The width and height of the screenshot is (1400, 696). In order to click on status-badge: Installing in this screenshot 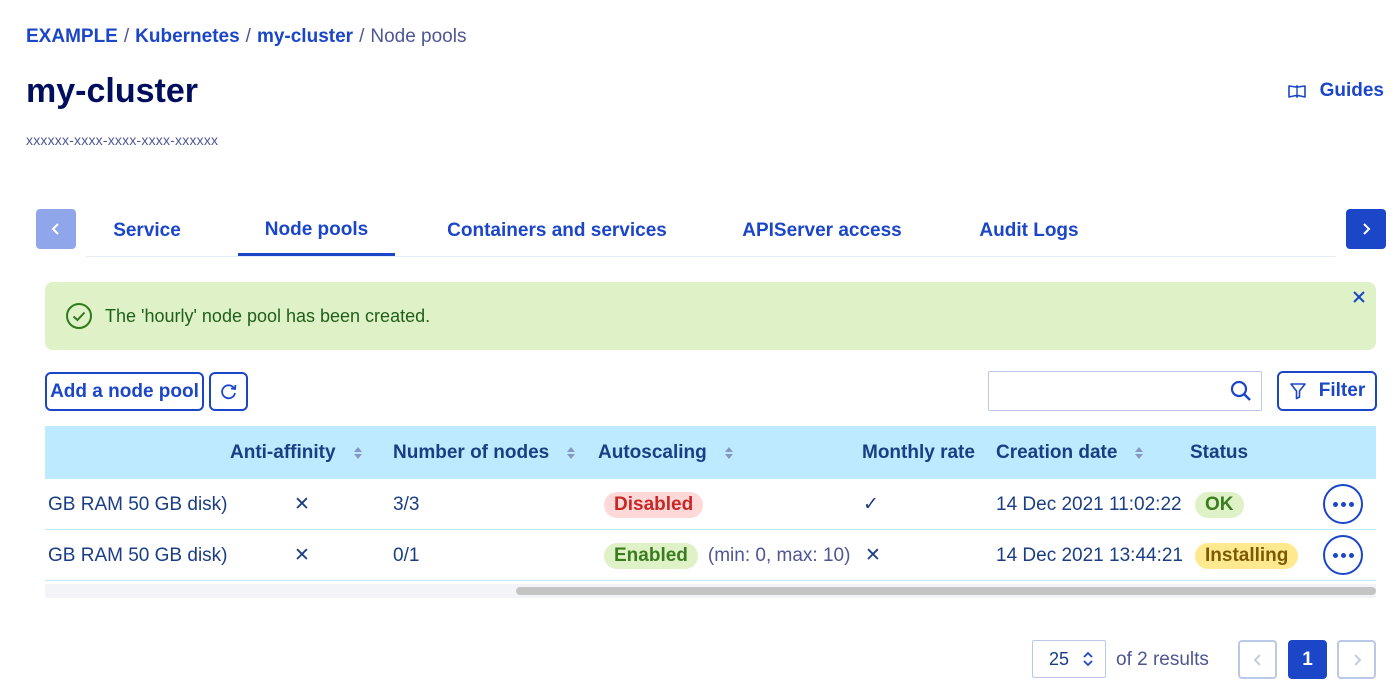, I will do `click(1247, 555)`.